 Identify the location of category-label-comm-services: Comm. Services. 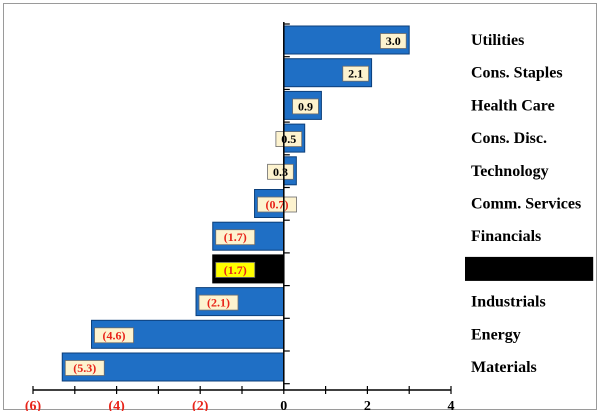
(526, 204).